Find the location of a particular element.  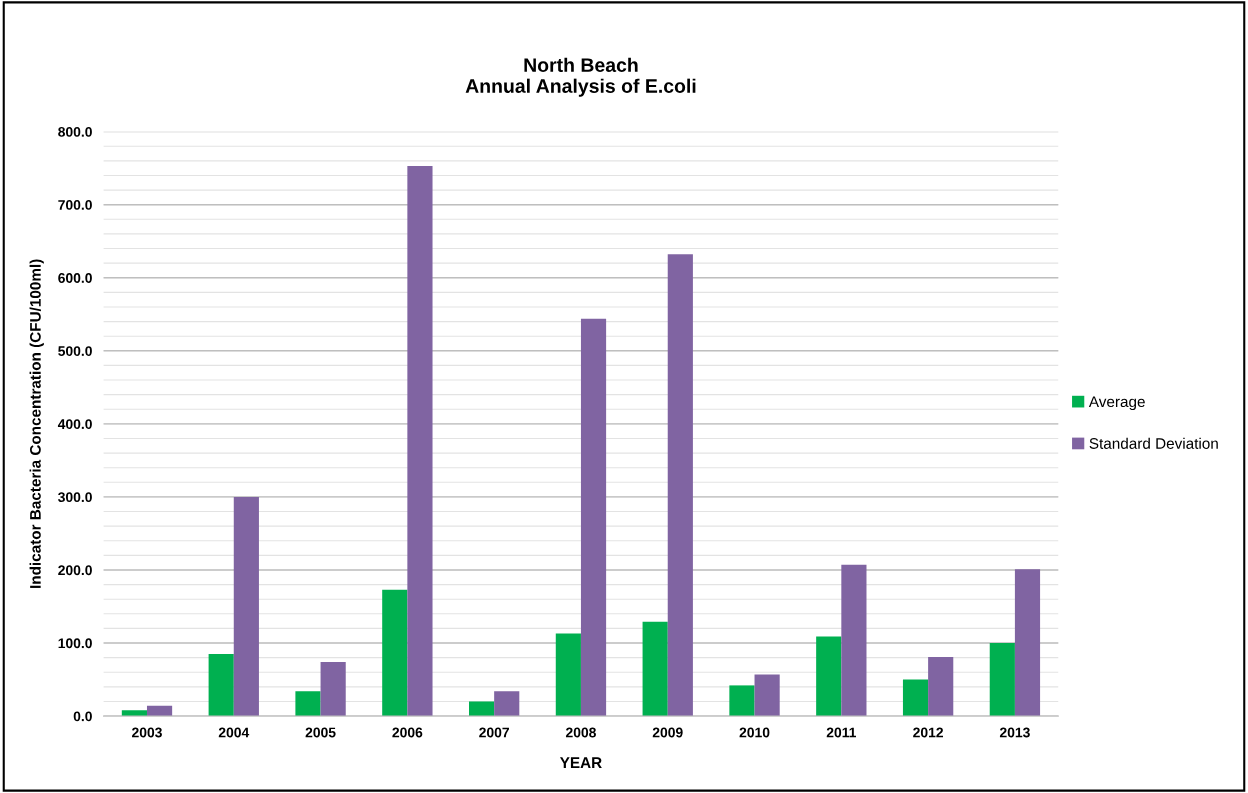

x-tick-label: 2003 is located at coordinates (147, 732).